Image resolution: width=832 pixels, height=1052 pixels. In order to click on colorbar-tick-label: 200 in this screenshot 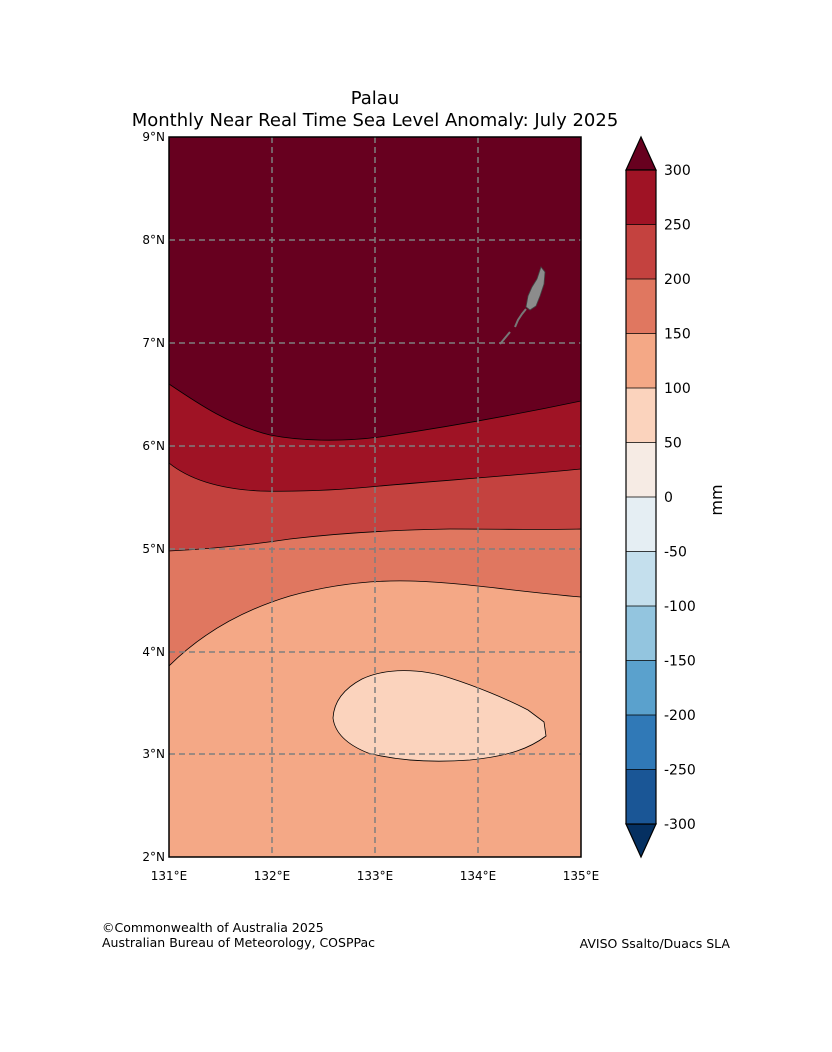, I will do `click(677, 280)`.